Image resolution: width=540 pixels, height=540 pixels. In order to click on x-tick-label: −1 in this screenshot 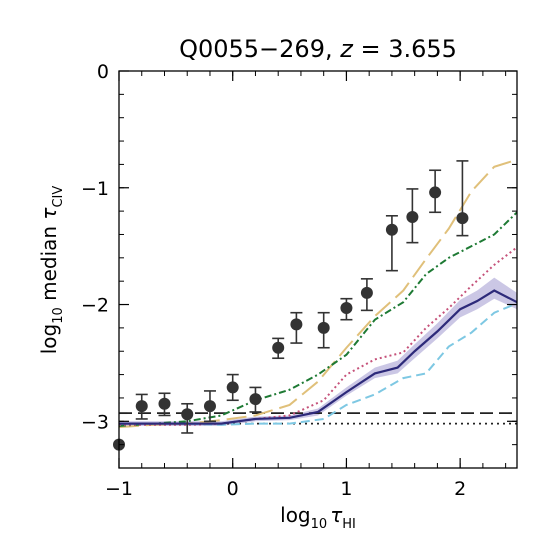, I will do `click(119, 489)`.